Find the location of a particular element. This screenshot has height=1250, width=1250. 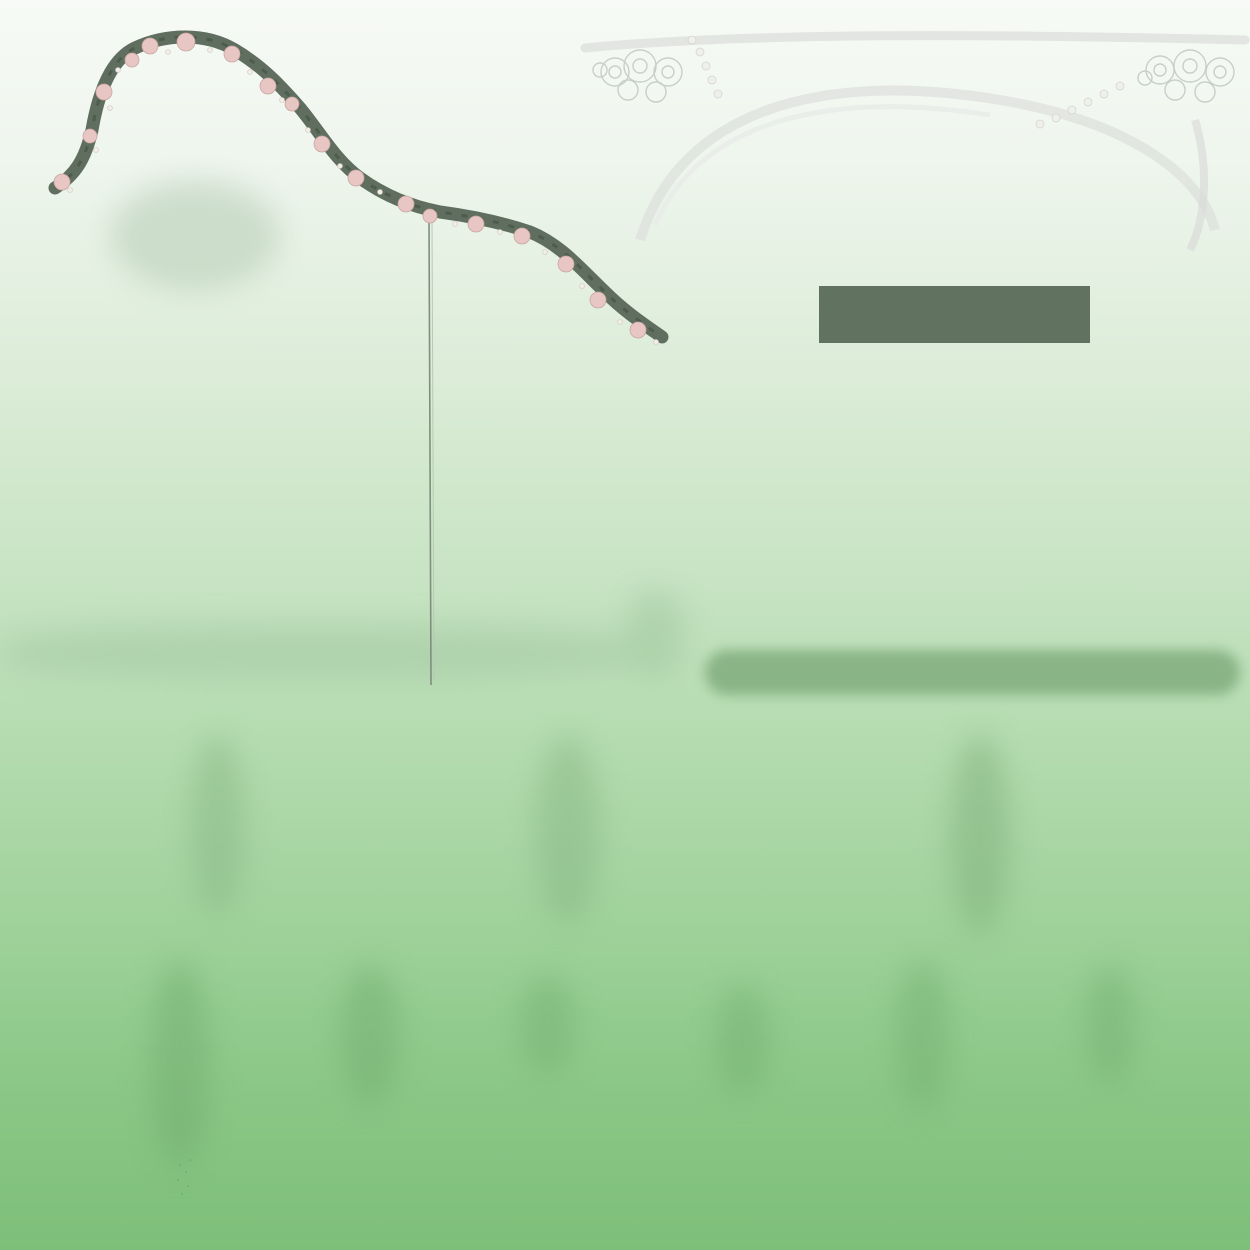

lace-rail is located at coordinates (915, 42).